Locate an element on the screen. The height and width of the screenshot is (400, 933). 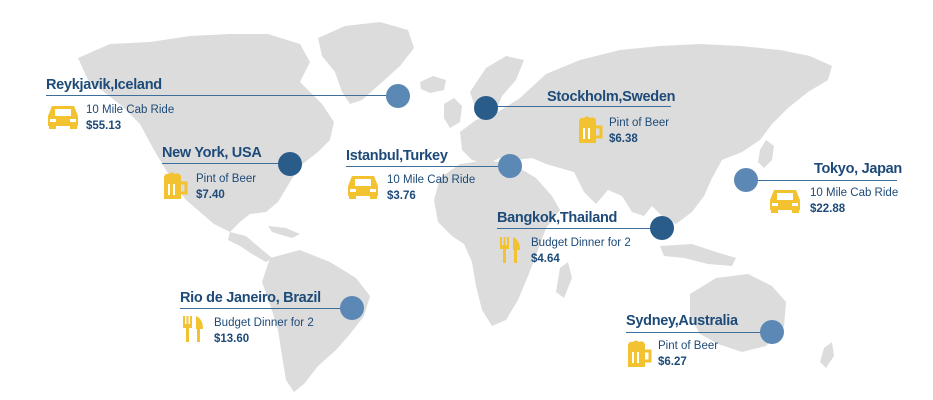
leader-line-sydney is located at coordinates (699, 332).